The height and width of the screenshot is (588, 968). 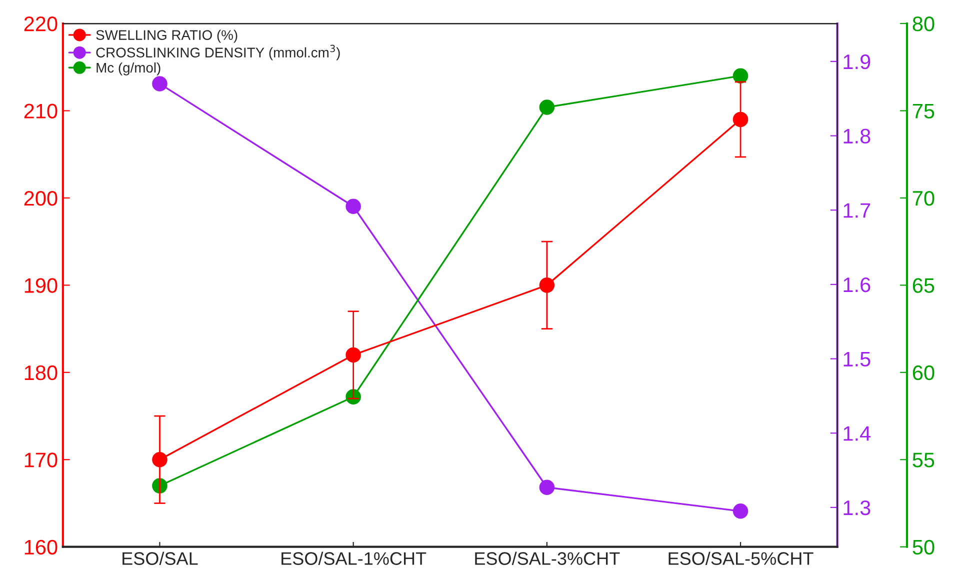 I want to click on x-tick-label: ESO/SAL-5%CHT, so click(x=741, y=558).